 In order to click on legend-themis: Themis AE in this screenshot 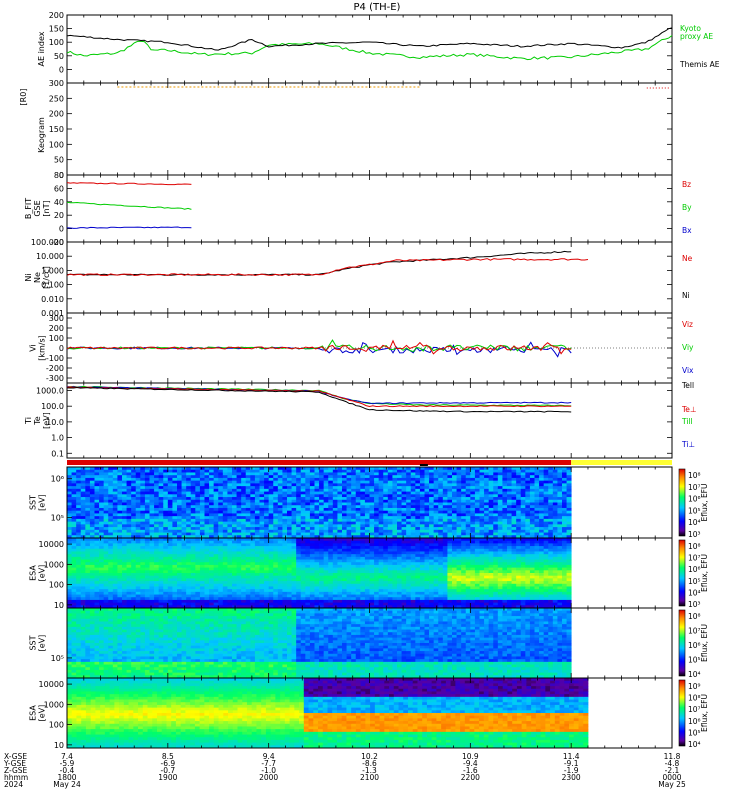, I will do `click(699, 64)`.